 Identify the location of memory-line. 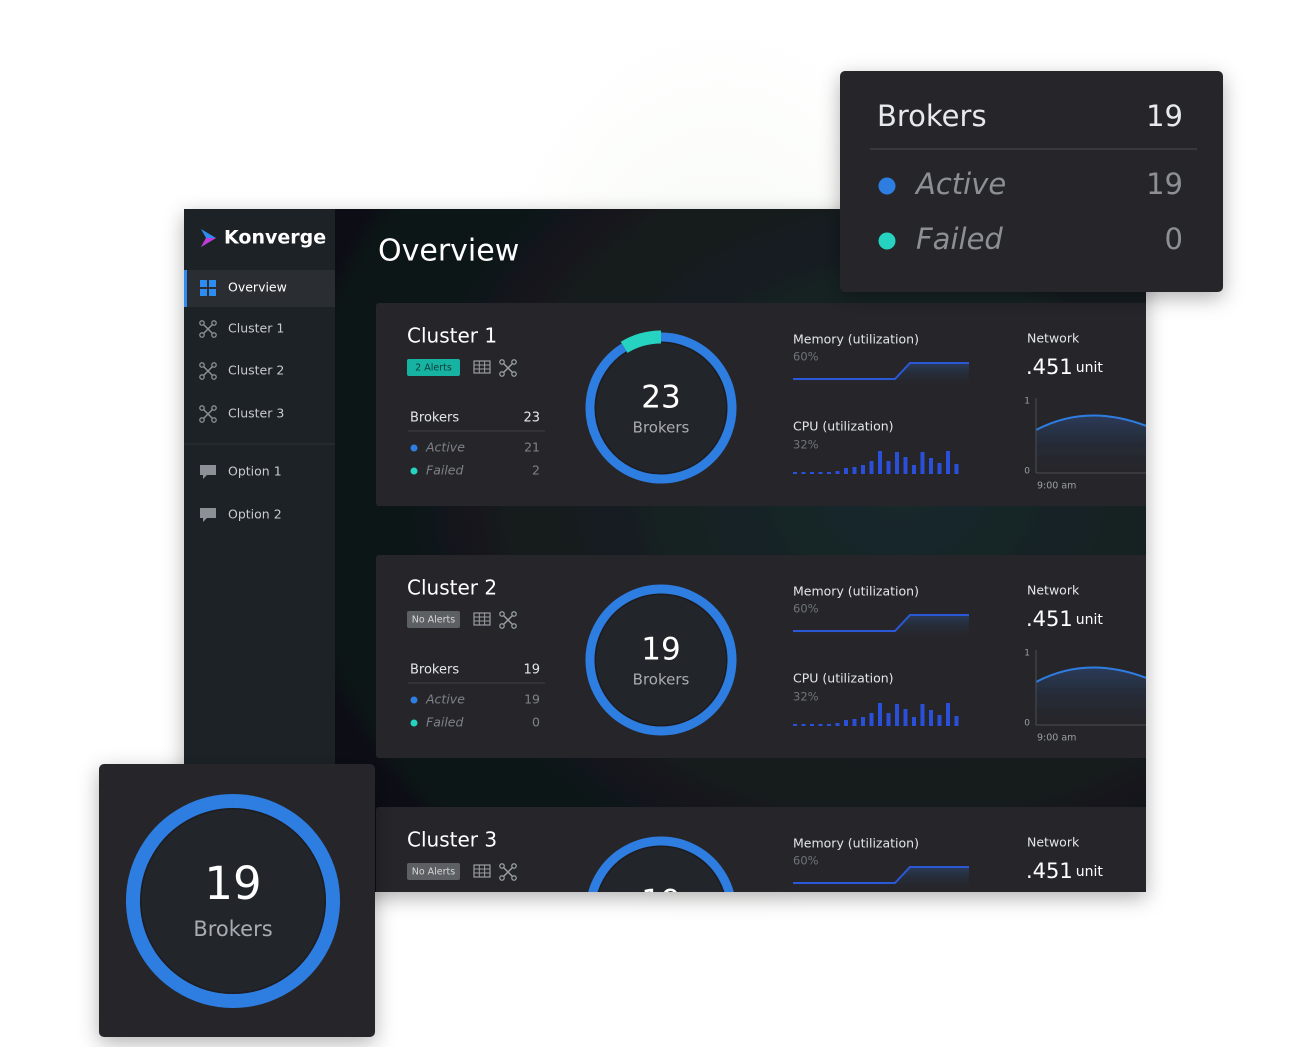
(881, 623).